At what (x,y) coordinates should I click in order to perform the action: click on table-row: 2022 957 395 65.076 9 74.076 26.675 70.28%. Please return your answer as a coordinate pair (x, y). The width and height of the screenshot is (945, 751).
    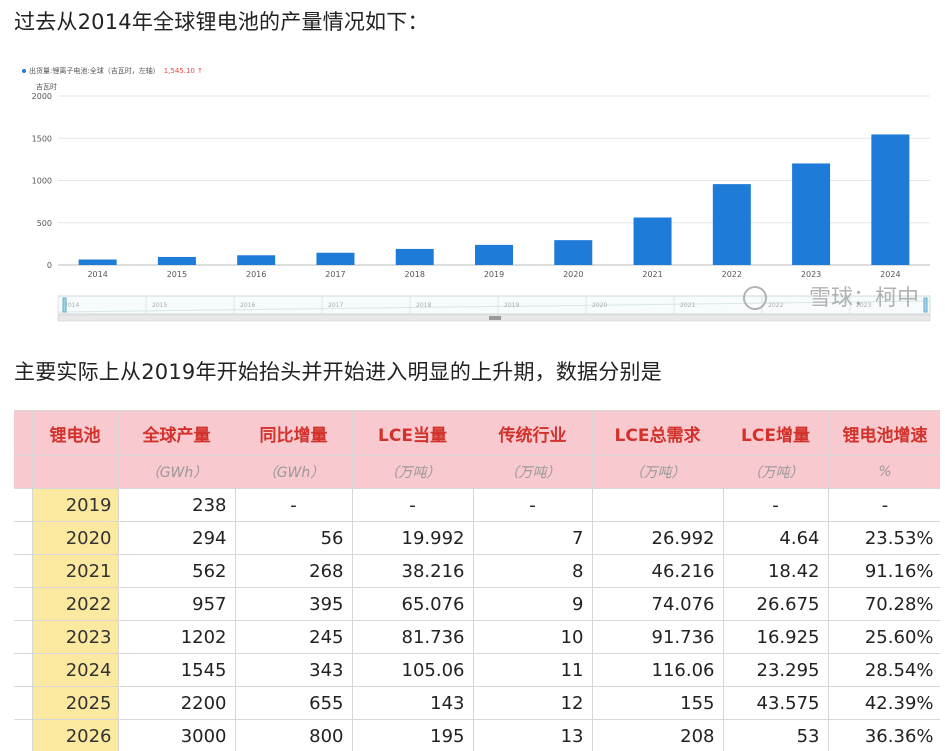
    Looking at the image, I should click on (477, 604).